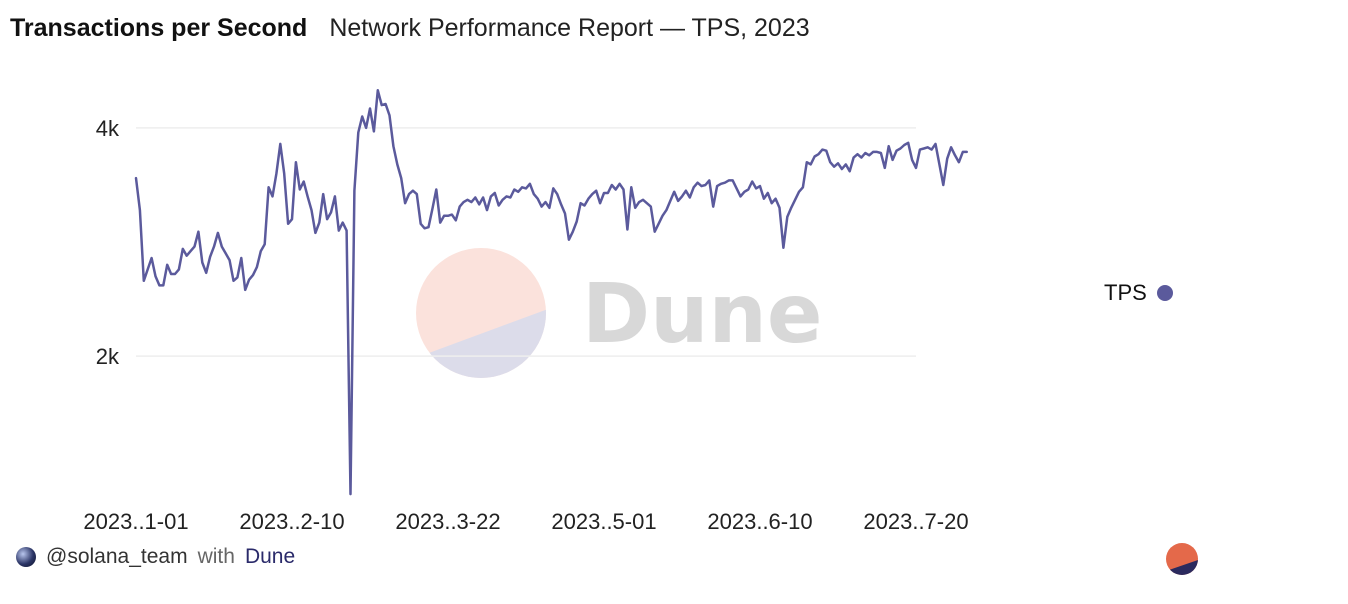  What do you see at coordinates (26, 557) in the screenshot?
I see `avatar-icon` at bounding box center [26, 557].